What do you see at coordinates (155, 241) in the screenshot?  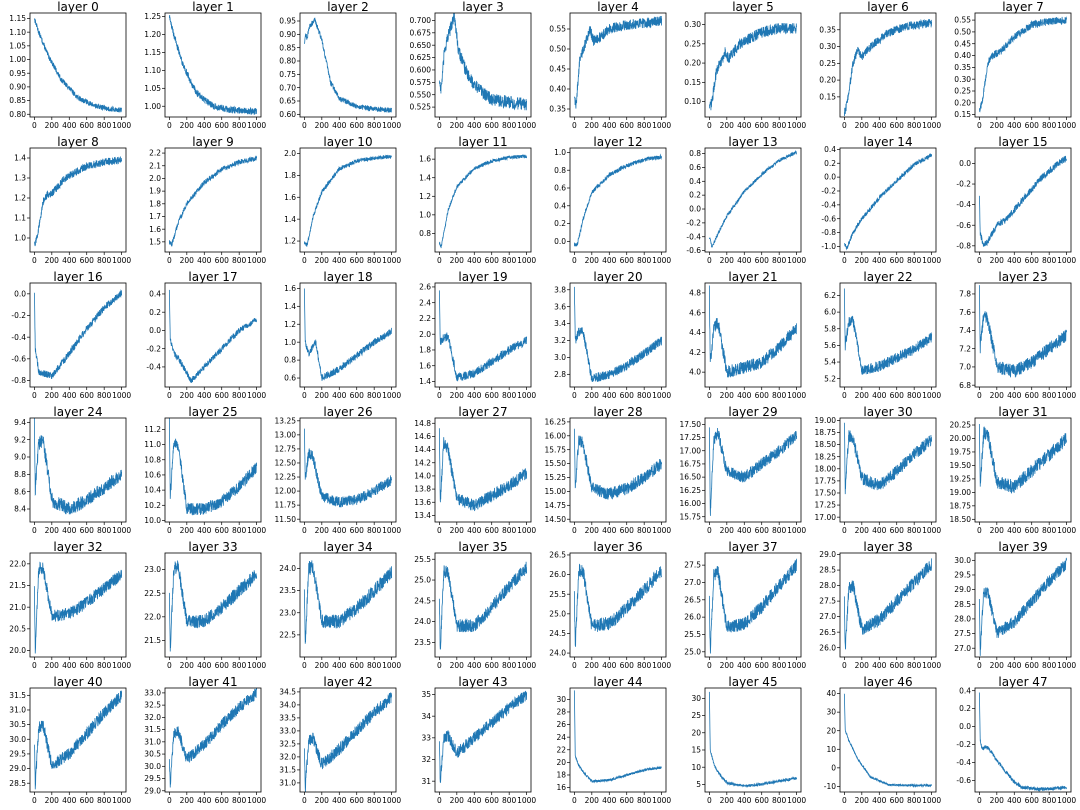 I see `y-tick-label: 1.5` at bounding box center [155, 241].